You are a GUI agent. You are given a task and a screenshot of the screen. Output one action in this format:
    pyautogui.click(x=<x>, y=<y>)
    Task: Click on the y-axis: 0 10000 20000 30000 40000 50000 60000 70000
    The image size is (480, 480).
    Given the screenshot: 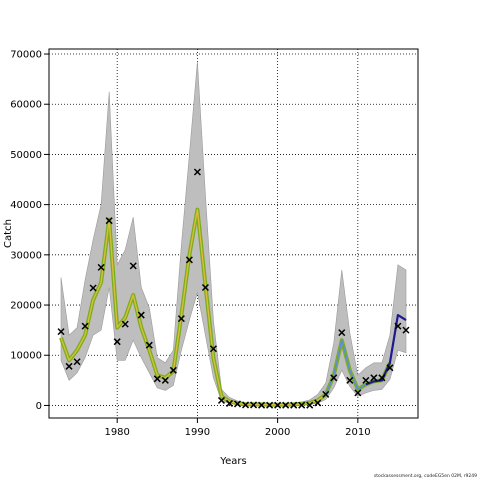 What is the action you would take?
    pyautogui.click(x=29, y=231)
    